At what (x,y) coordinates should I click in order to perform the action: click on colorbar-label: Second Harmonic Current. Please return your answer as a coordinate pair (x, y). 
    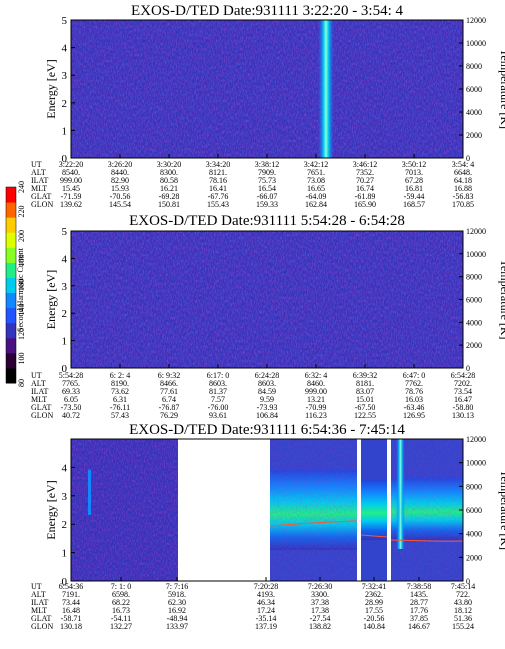
    Looking at the image, I should click on (20, 289).